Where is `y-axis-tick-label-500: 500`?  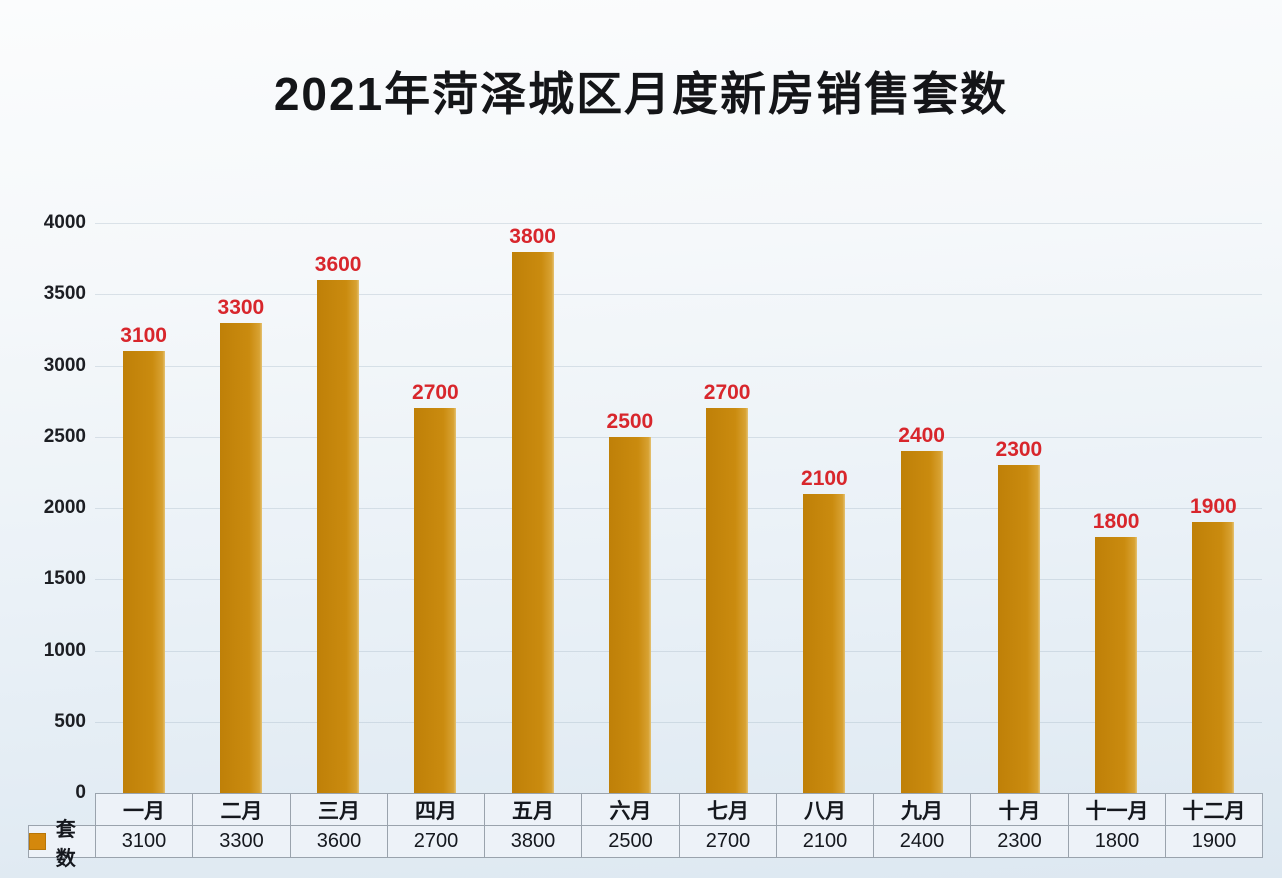
y-axis-tick-label-500: 500 is located at coordinates (70, 721).